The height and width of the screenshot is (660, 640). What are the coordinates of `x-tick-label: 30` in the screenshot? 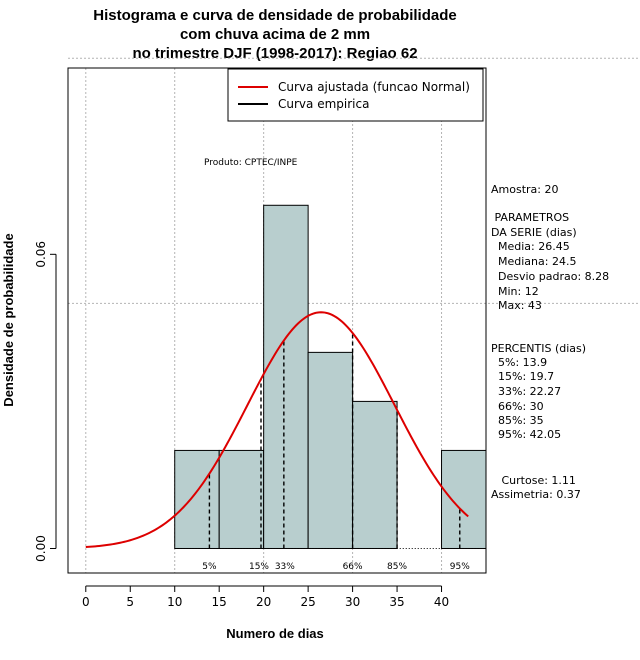 It's located at (352, 602).